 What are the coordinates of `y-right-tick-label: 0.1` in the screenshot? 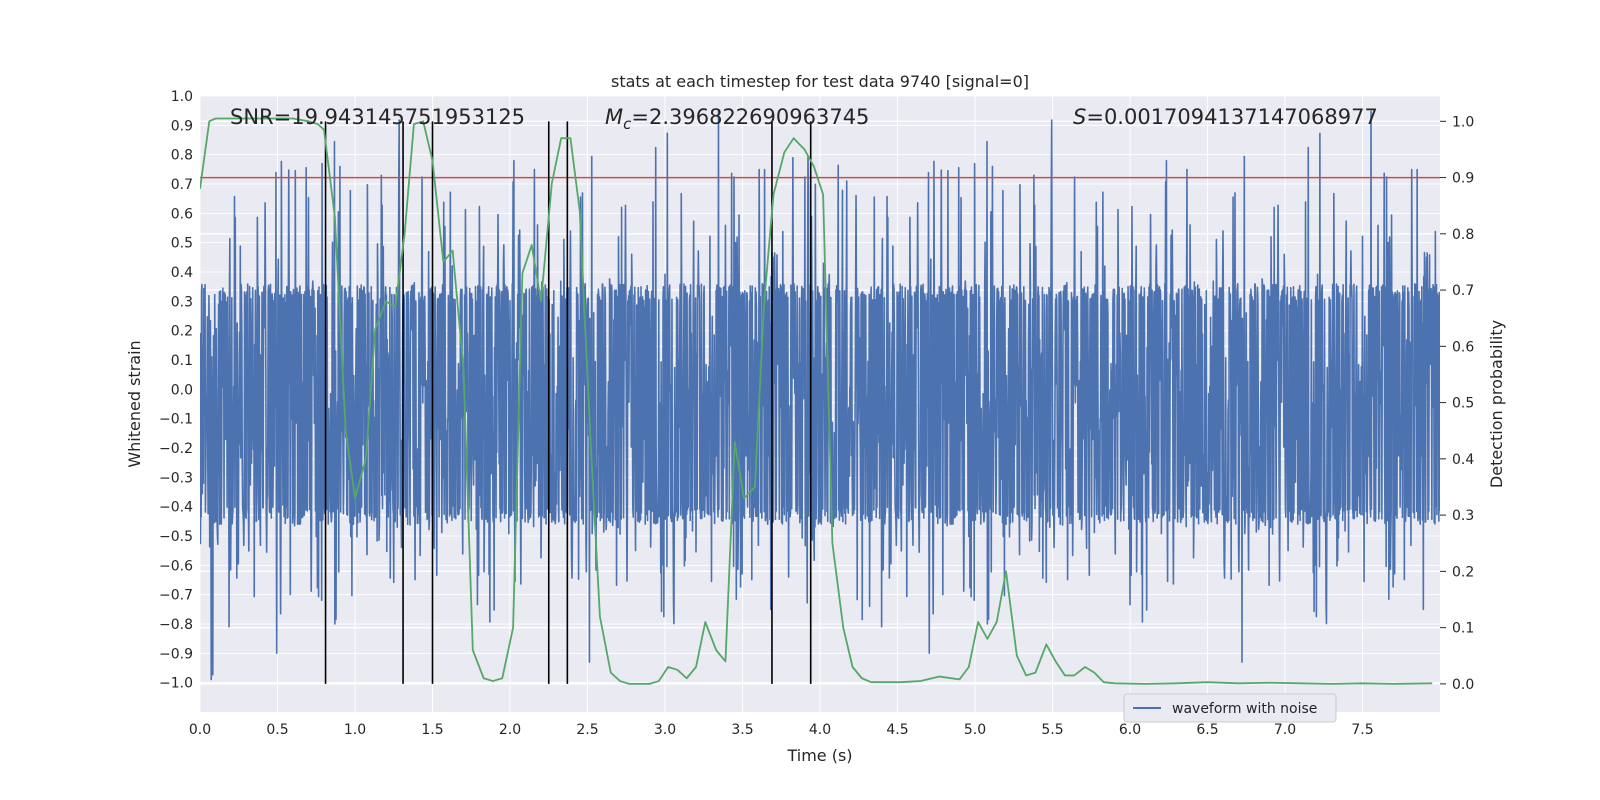 It's located at (1463, 629).